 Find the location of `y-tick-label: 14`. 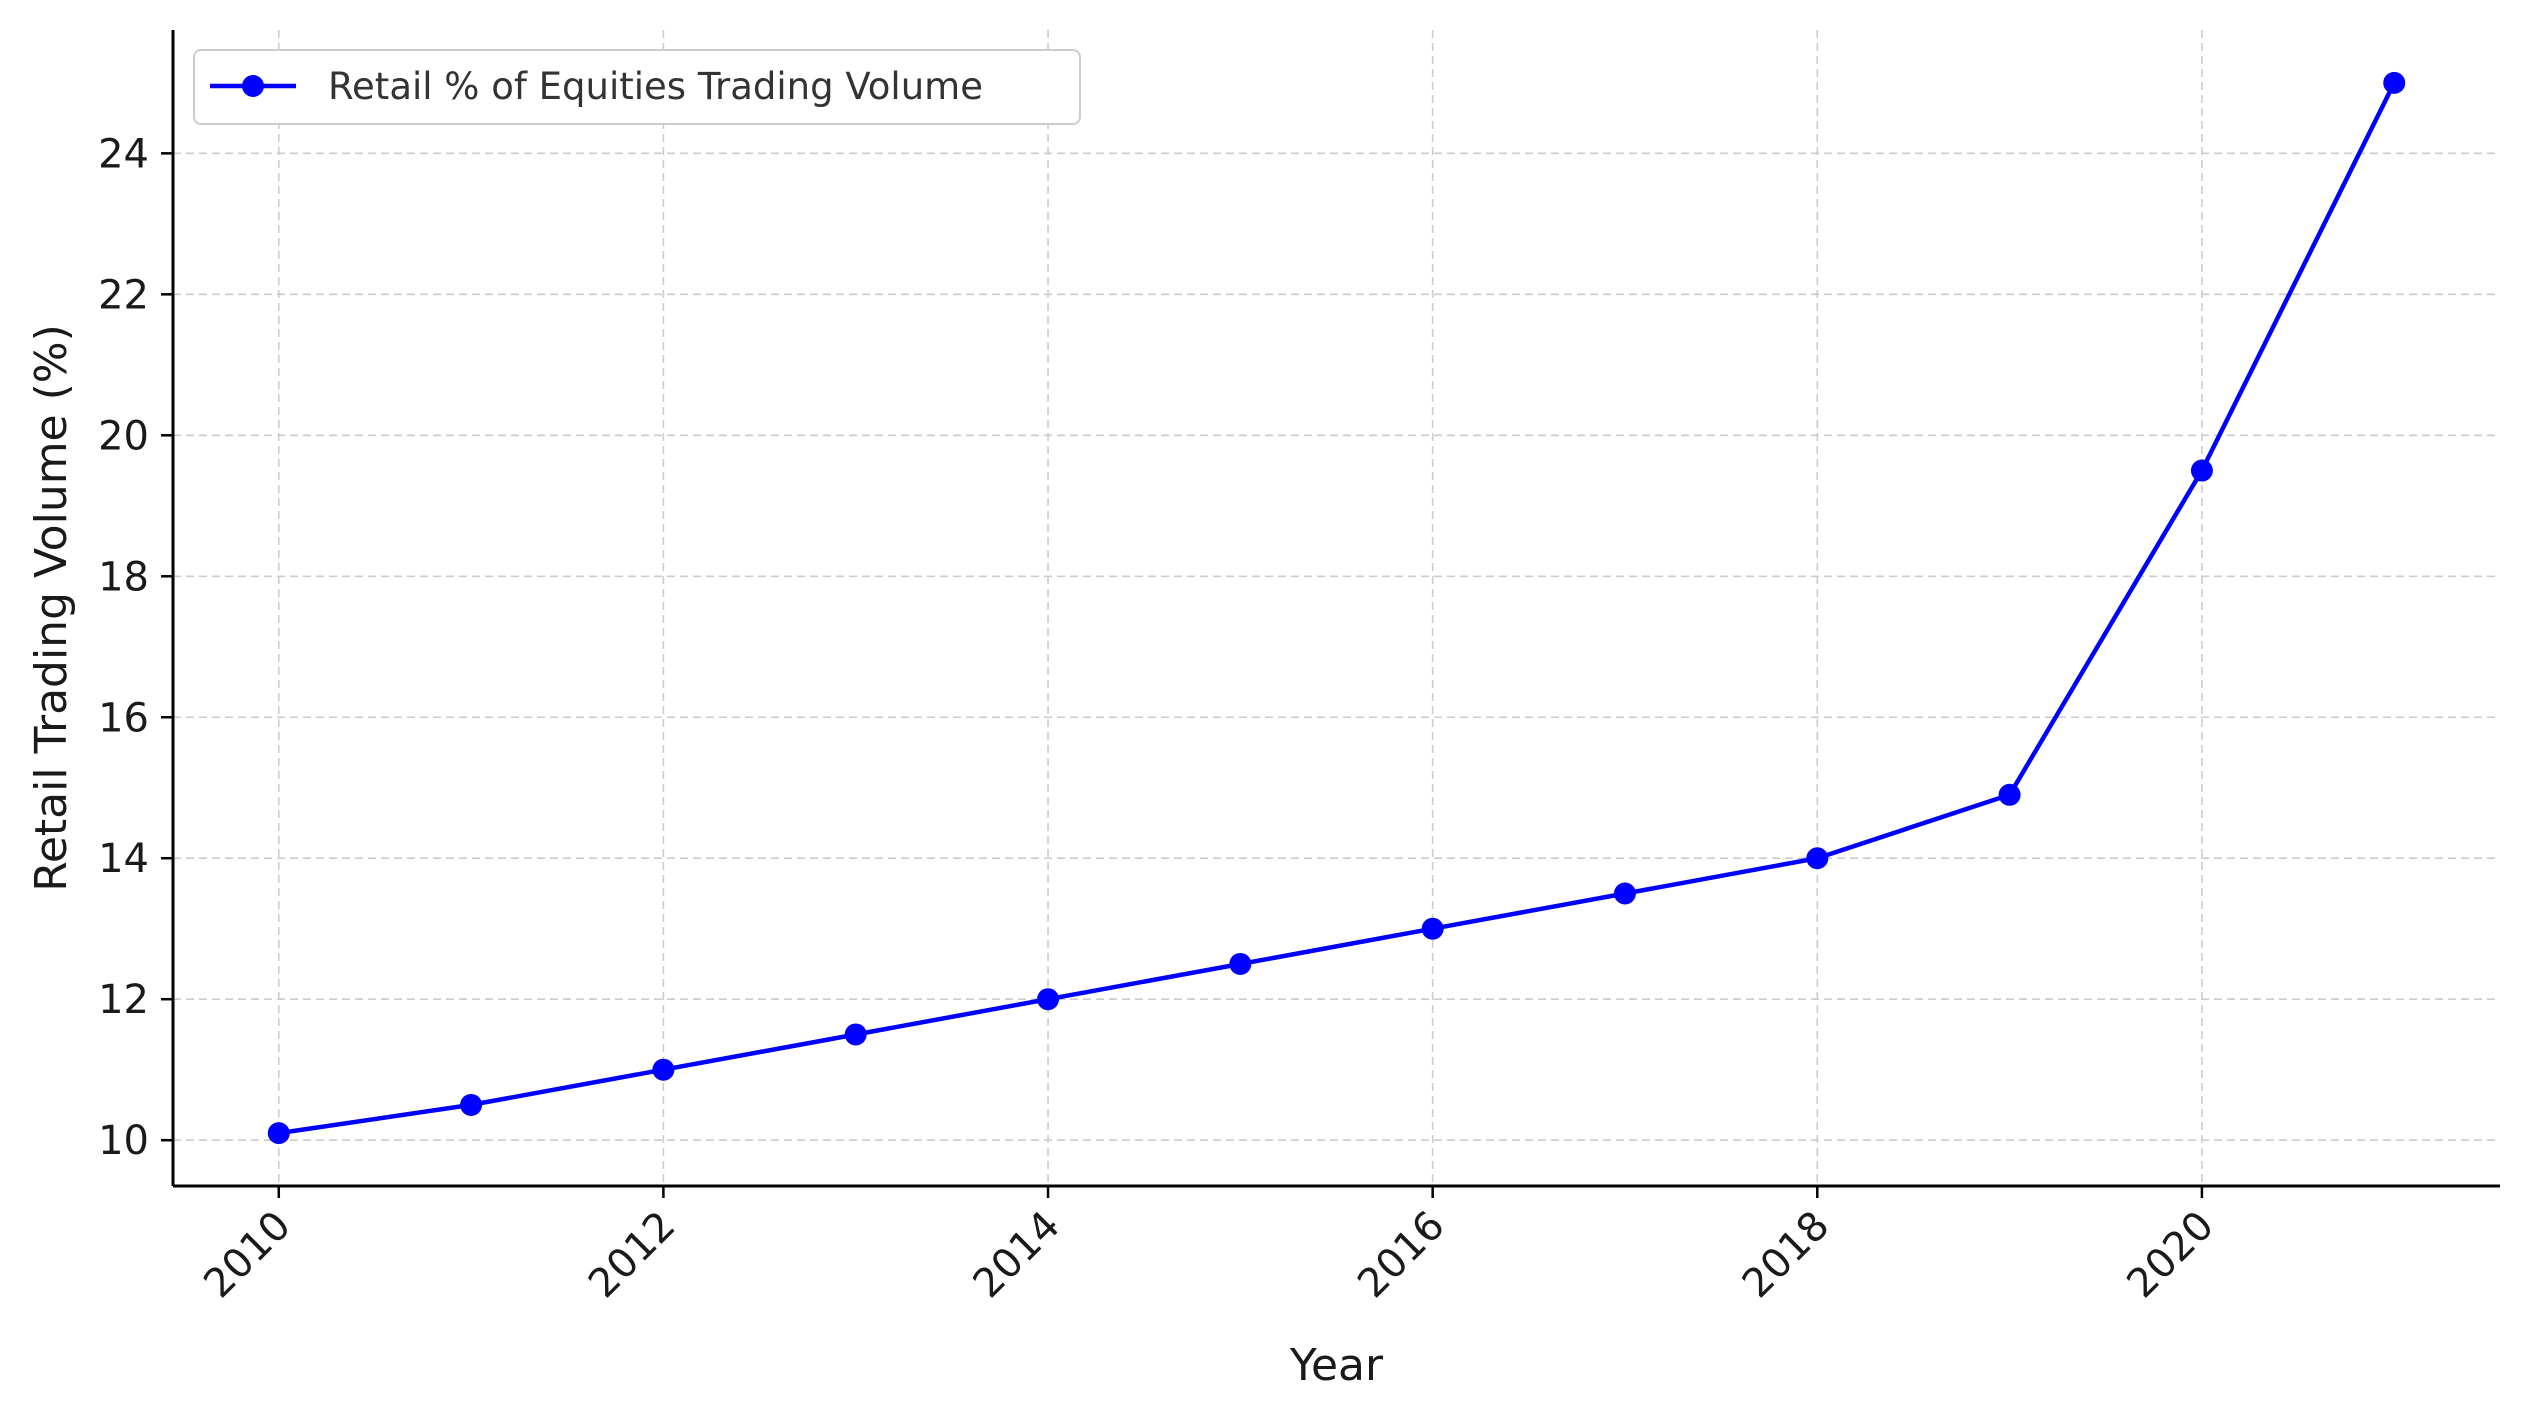

y-tick-label: 14 is located at coordinates (123, 859).